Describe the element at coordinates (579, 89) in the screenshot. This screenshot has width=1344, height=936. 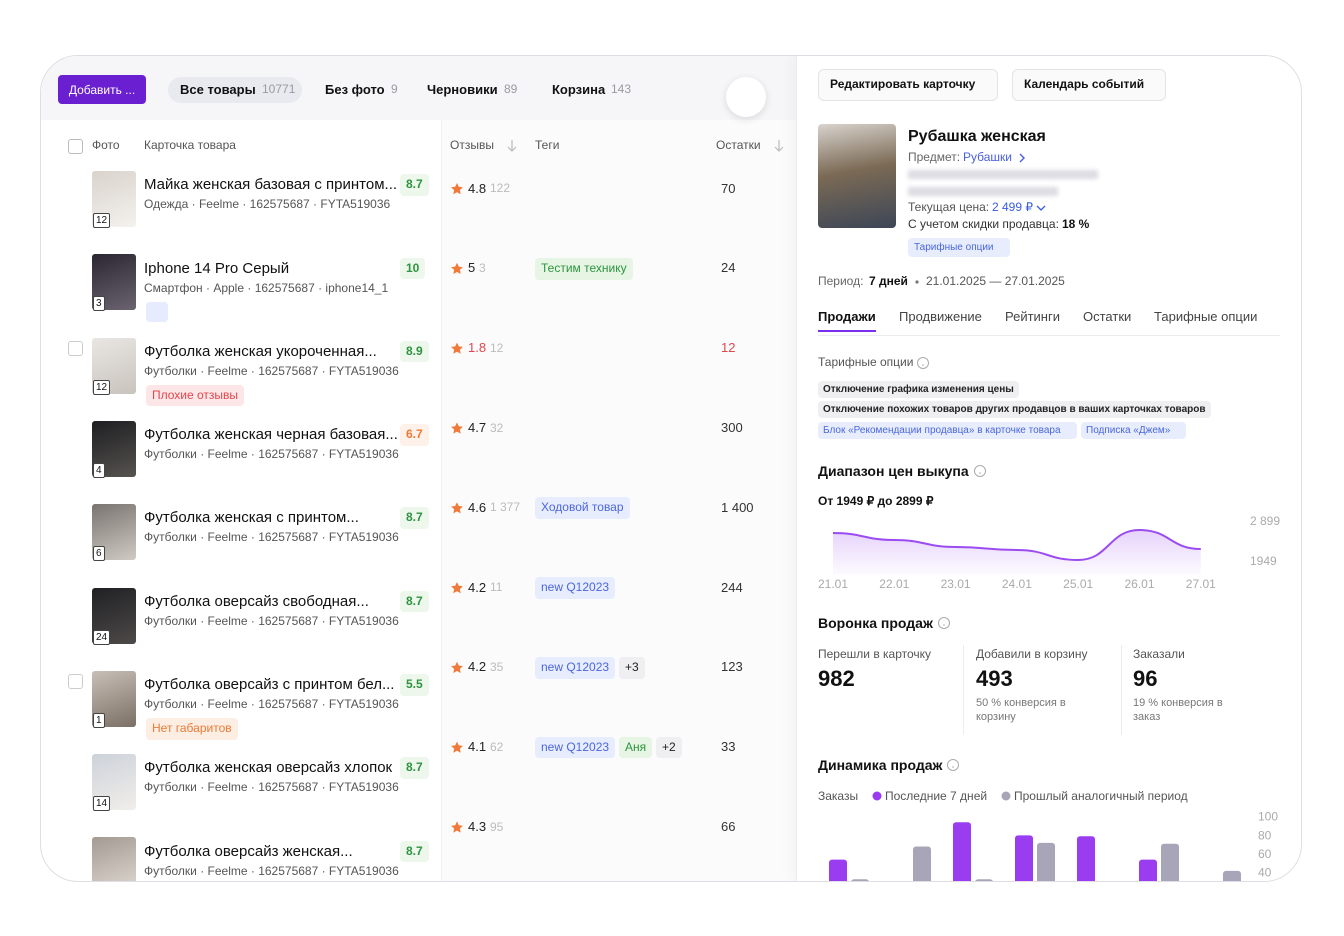
I see `tab-label: Корзина` at that location.